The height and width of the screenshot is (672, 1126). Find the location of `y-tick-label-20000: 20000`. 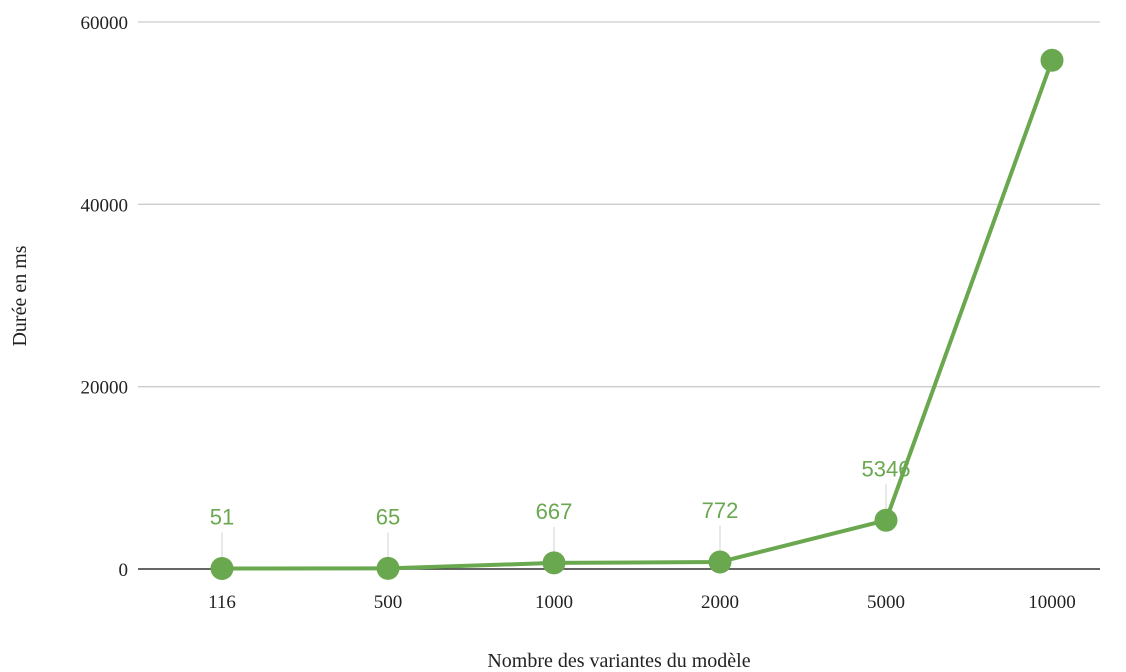

y-tick-label-20000: 20000 is located at coordinates (105, 388).